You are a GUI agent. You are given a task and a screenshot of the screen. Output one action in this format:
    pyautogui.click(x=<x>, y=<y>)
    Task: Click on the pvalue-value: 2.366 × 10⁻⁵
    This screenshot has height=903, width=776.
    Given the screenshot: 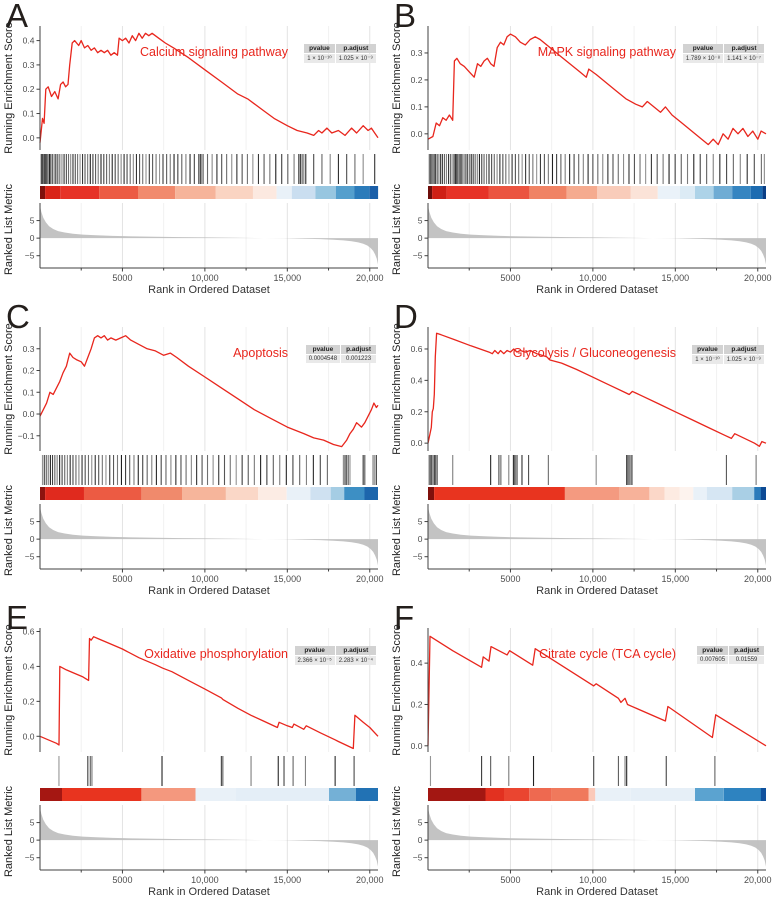 What is the action you would take?
    pyautogui.click(x=314, y=660)
    